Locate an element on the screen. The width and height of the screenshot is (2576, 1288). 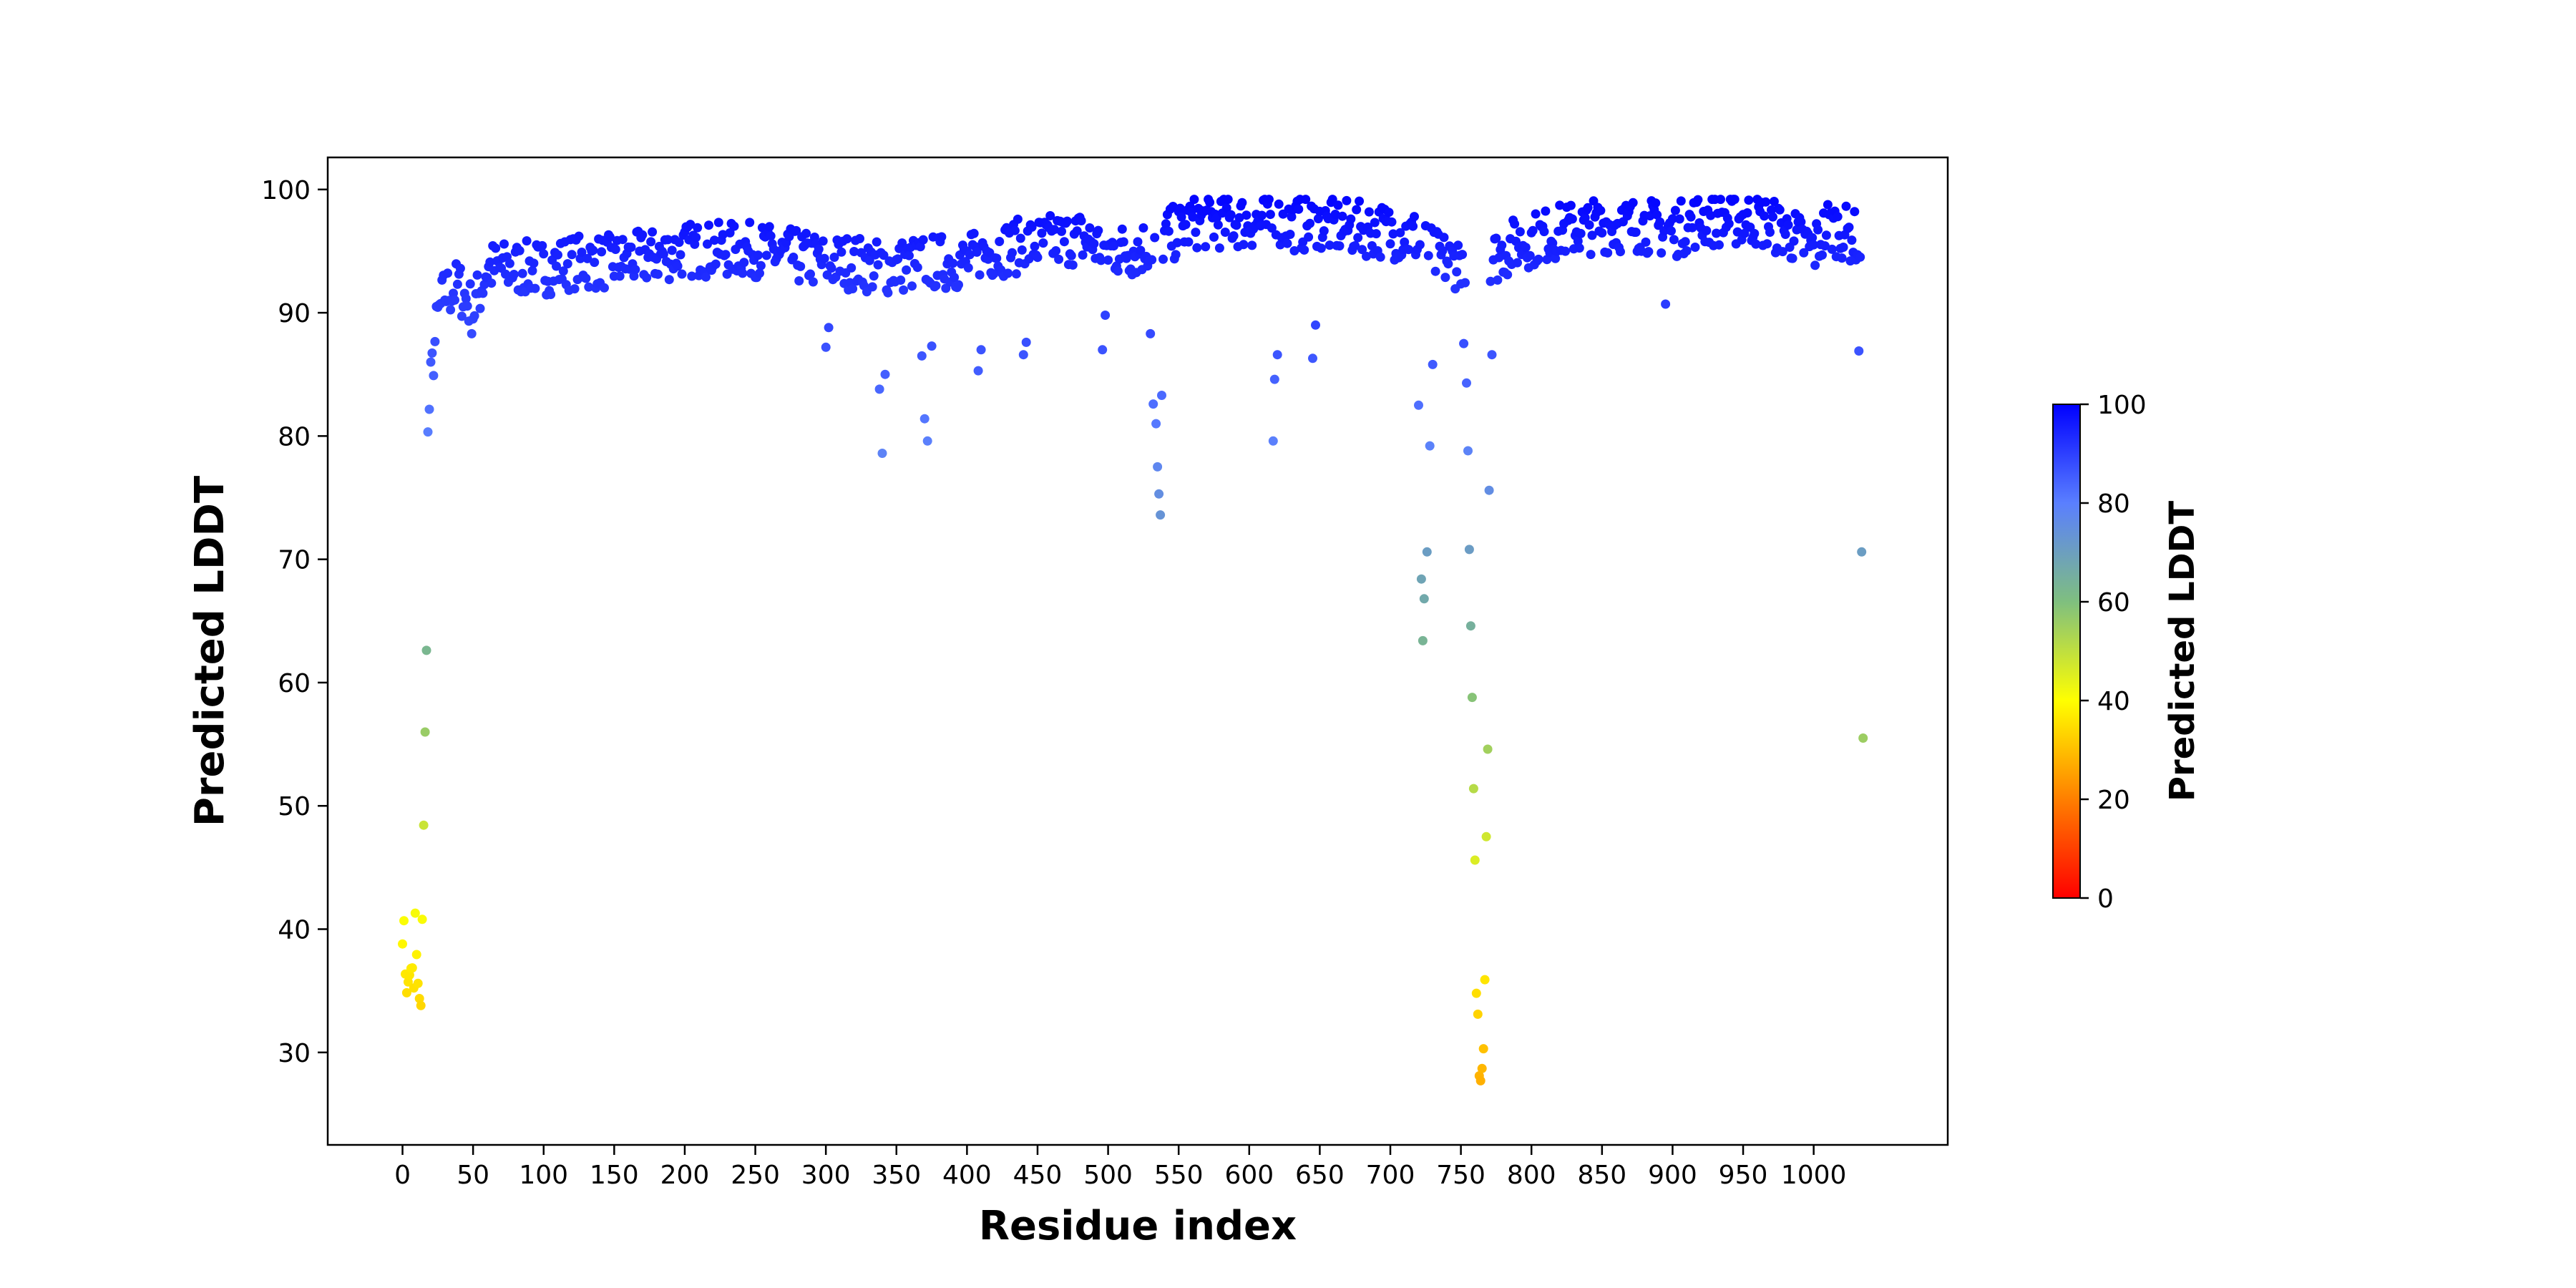
x-tick-label: 850 is located at coordinates (1601, 1175).